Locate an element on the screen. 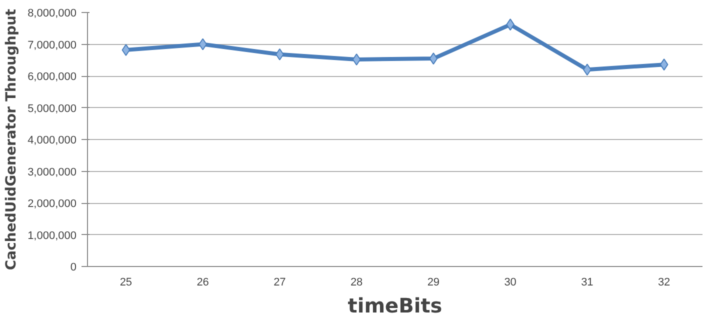 The height and width of the screenshot is (320, 714). y-tick-label: 3,000,000 is located at coordinates (52, 172).